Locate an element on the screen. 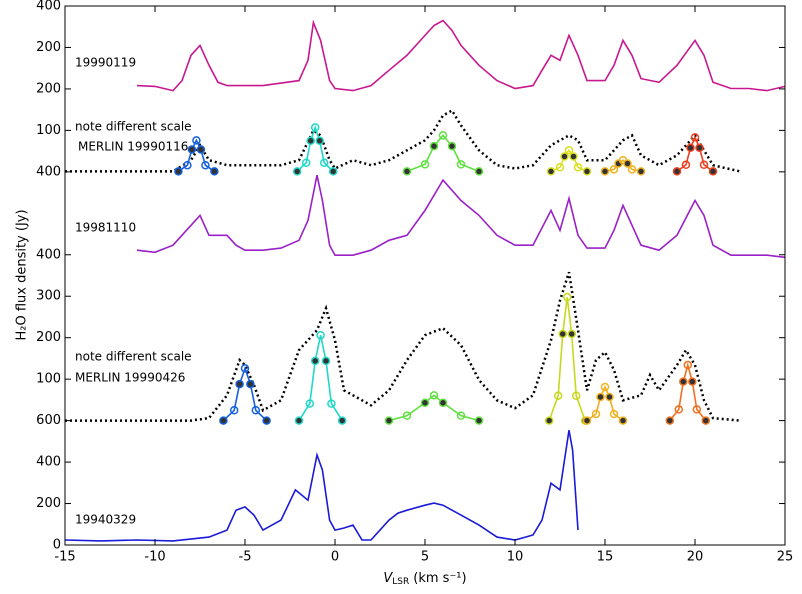  y-tick-label: 300 is located at coordinates (48, 296).